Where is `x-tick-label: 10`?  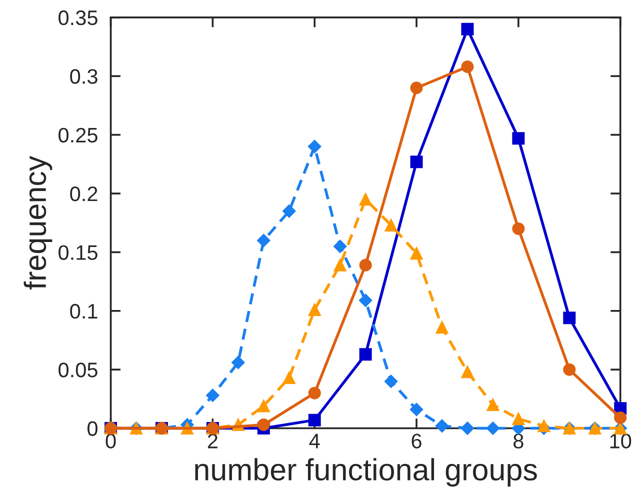 x-tick-label: 10 is located at coordinates (621, 441).